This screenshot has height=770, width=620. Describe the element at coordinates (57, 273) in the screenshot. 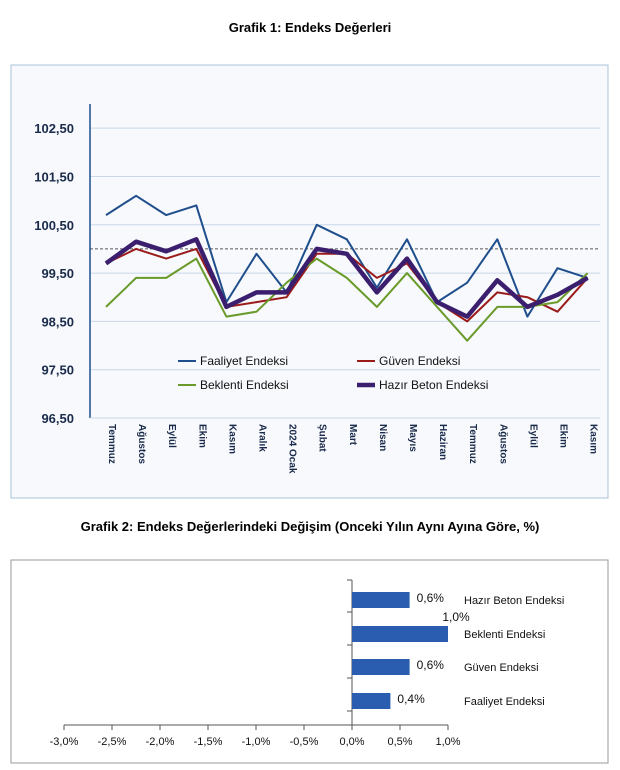

I see `y-tick-label: 99,50` at that location.